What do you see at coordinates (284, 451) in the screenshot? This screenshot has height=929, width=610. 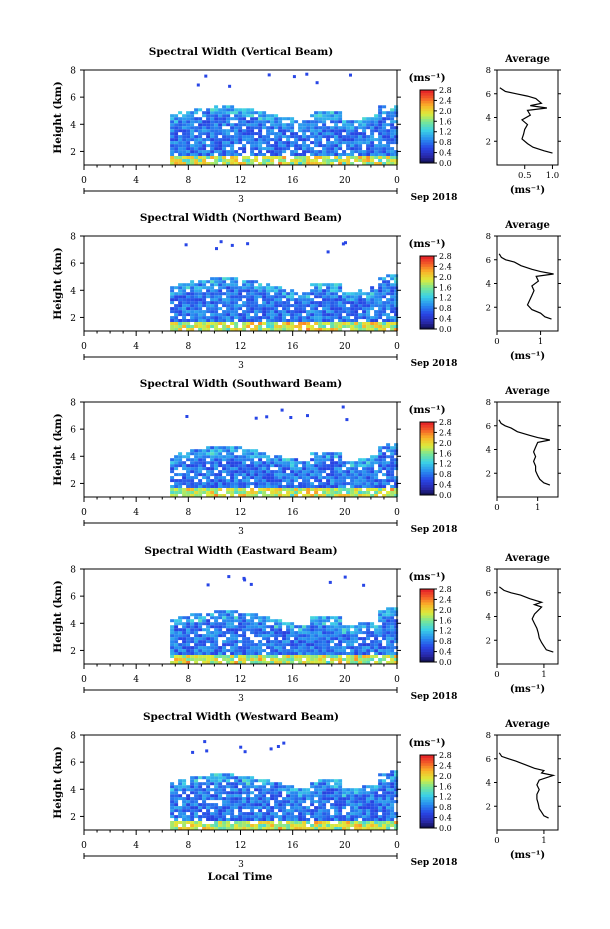 I see `heatmap-cells` at bounding box center [284, 451].